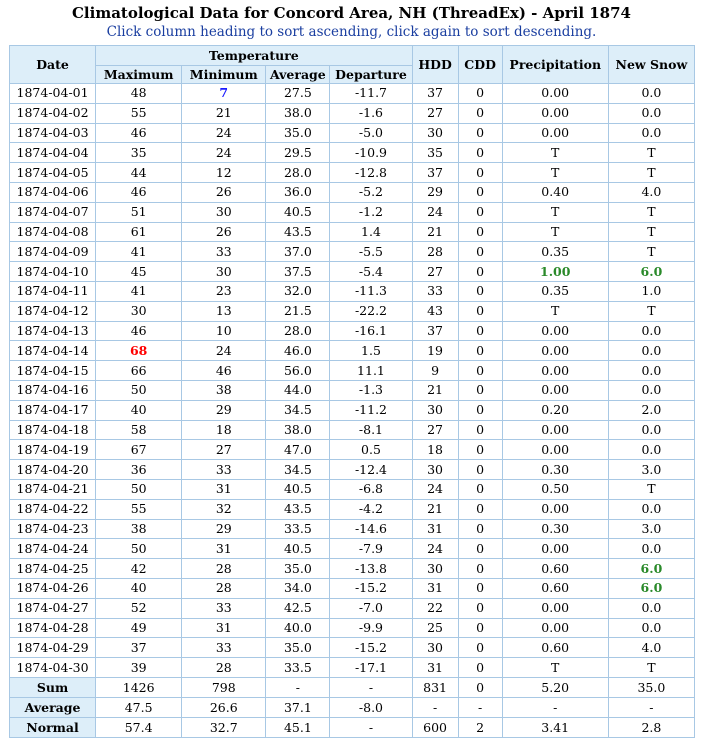  I want to click on summary-label: Normal, so click(52, 727).